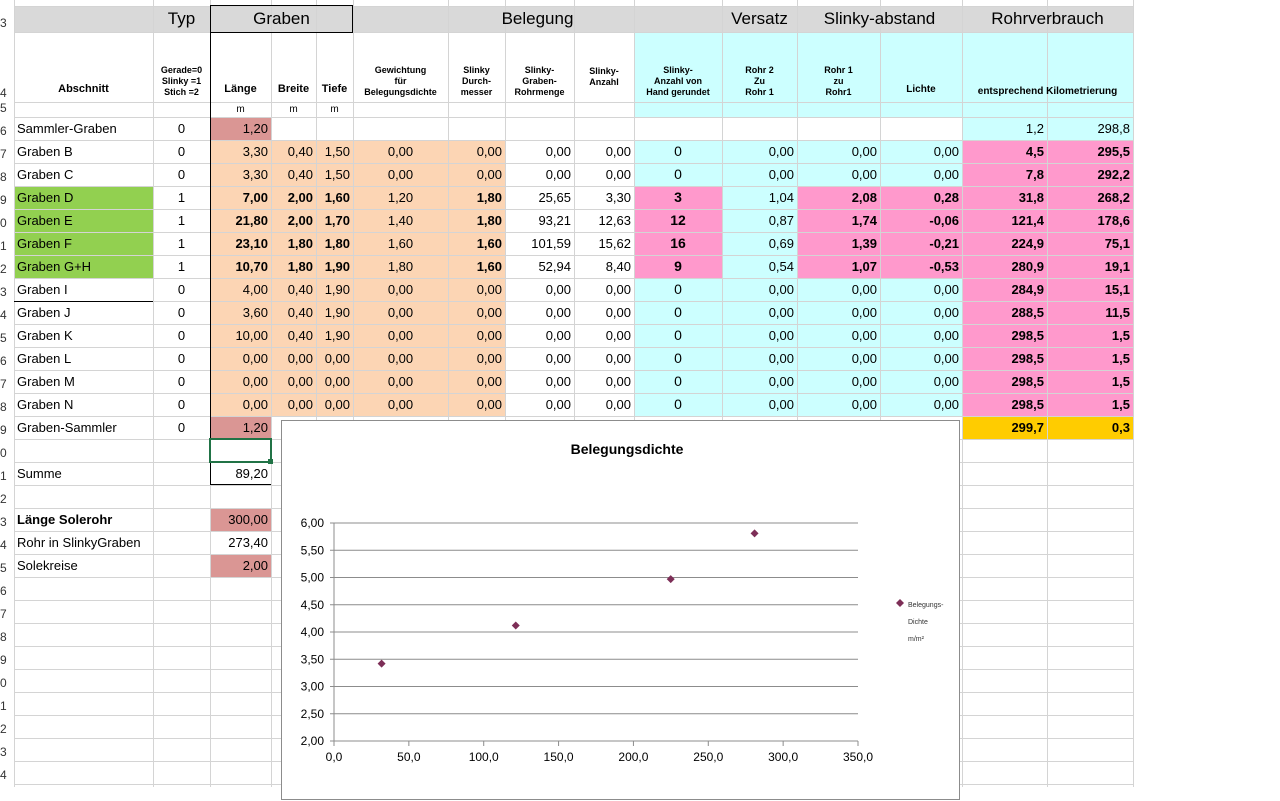  I want to click on cell-lichte: 0,28, so click(946, 197).